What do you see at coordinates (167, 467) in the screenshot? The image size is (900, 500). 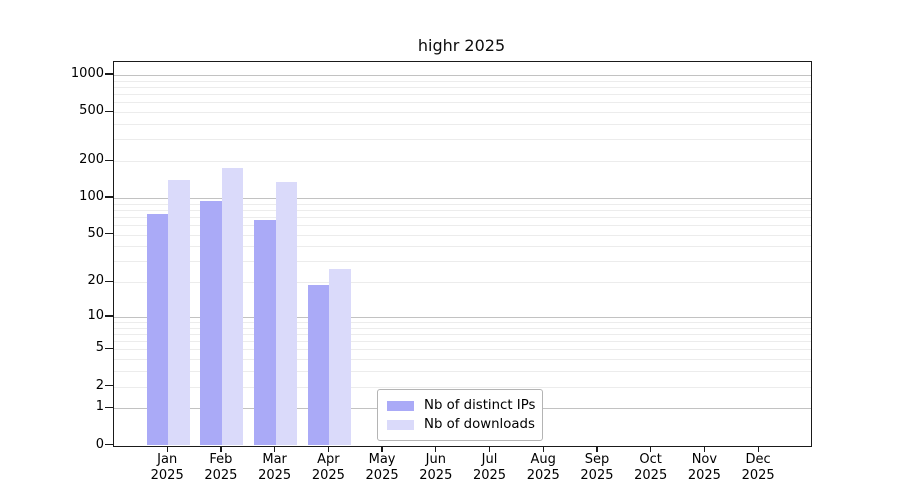 I see `x-tick-label-jan: Jan 2025` at bounding box center [167, 467].